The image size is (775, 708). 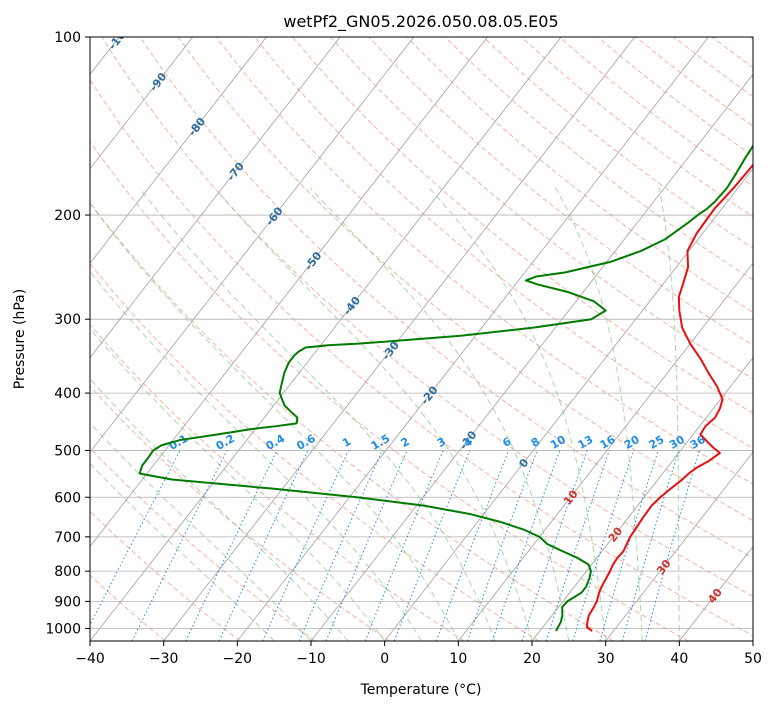 I want to click on x-tick-label: −30, so click(x=164, y=659).